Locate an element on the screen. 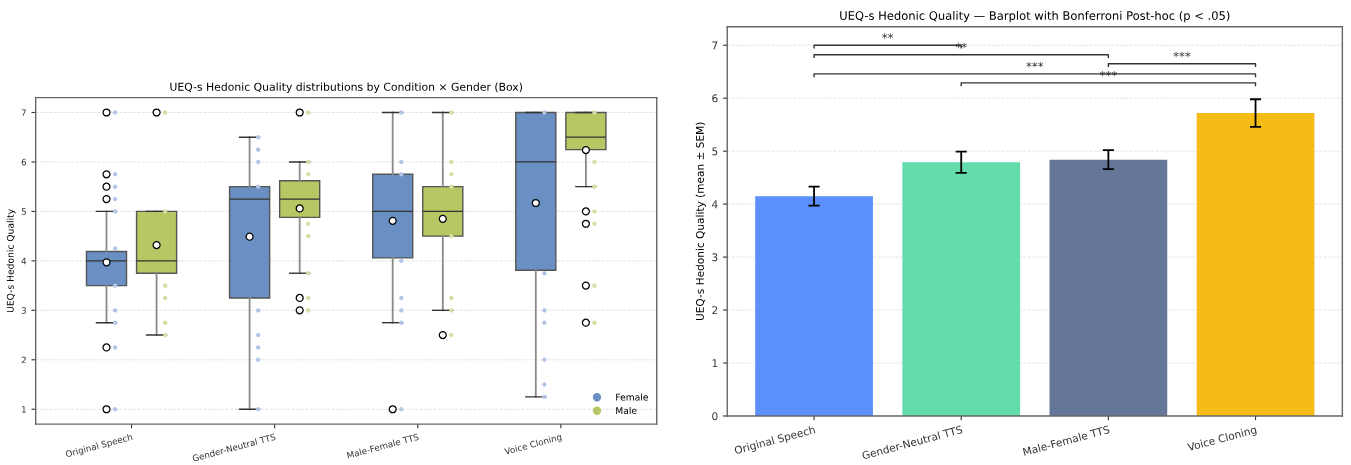 This screenshot has height=465, width=1351. chart-title: UEQ-s Hedonic Quality distributions by Condition × Gender (Box) is located at coordinates (346, 87).